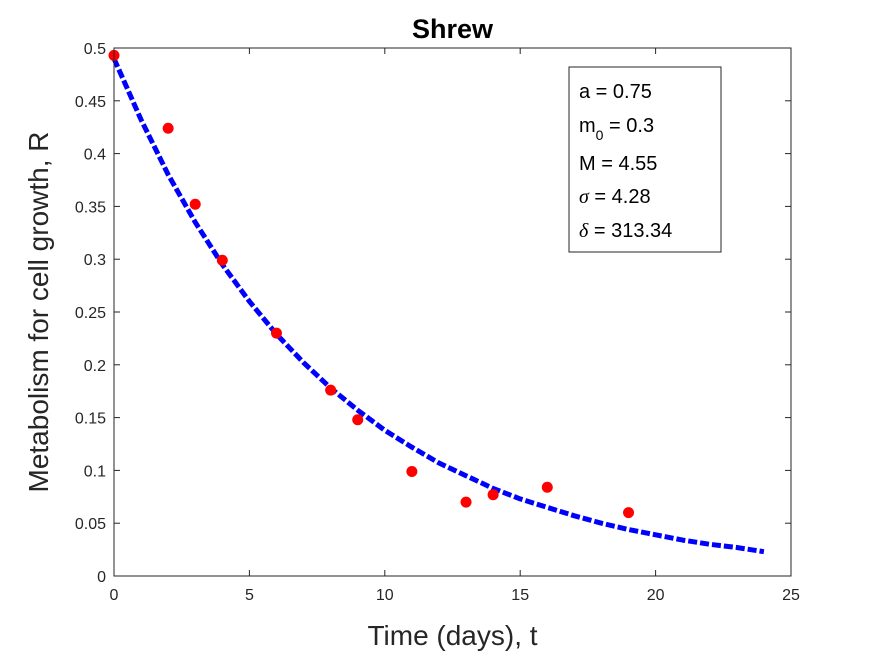 Image resolution: width=875 pixels, height=656 pixels. Describe the element at coordinates (584, 231) in the screenshot. I see `legend-delta-symbol: δ` at that location.